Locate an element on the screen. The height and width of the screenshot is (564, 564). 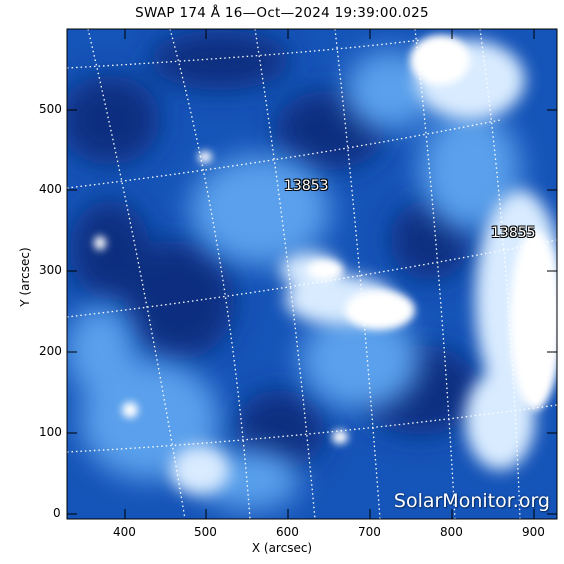
active-region-label: 13853 is located at coordinates (306, 186).